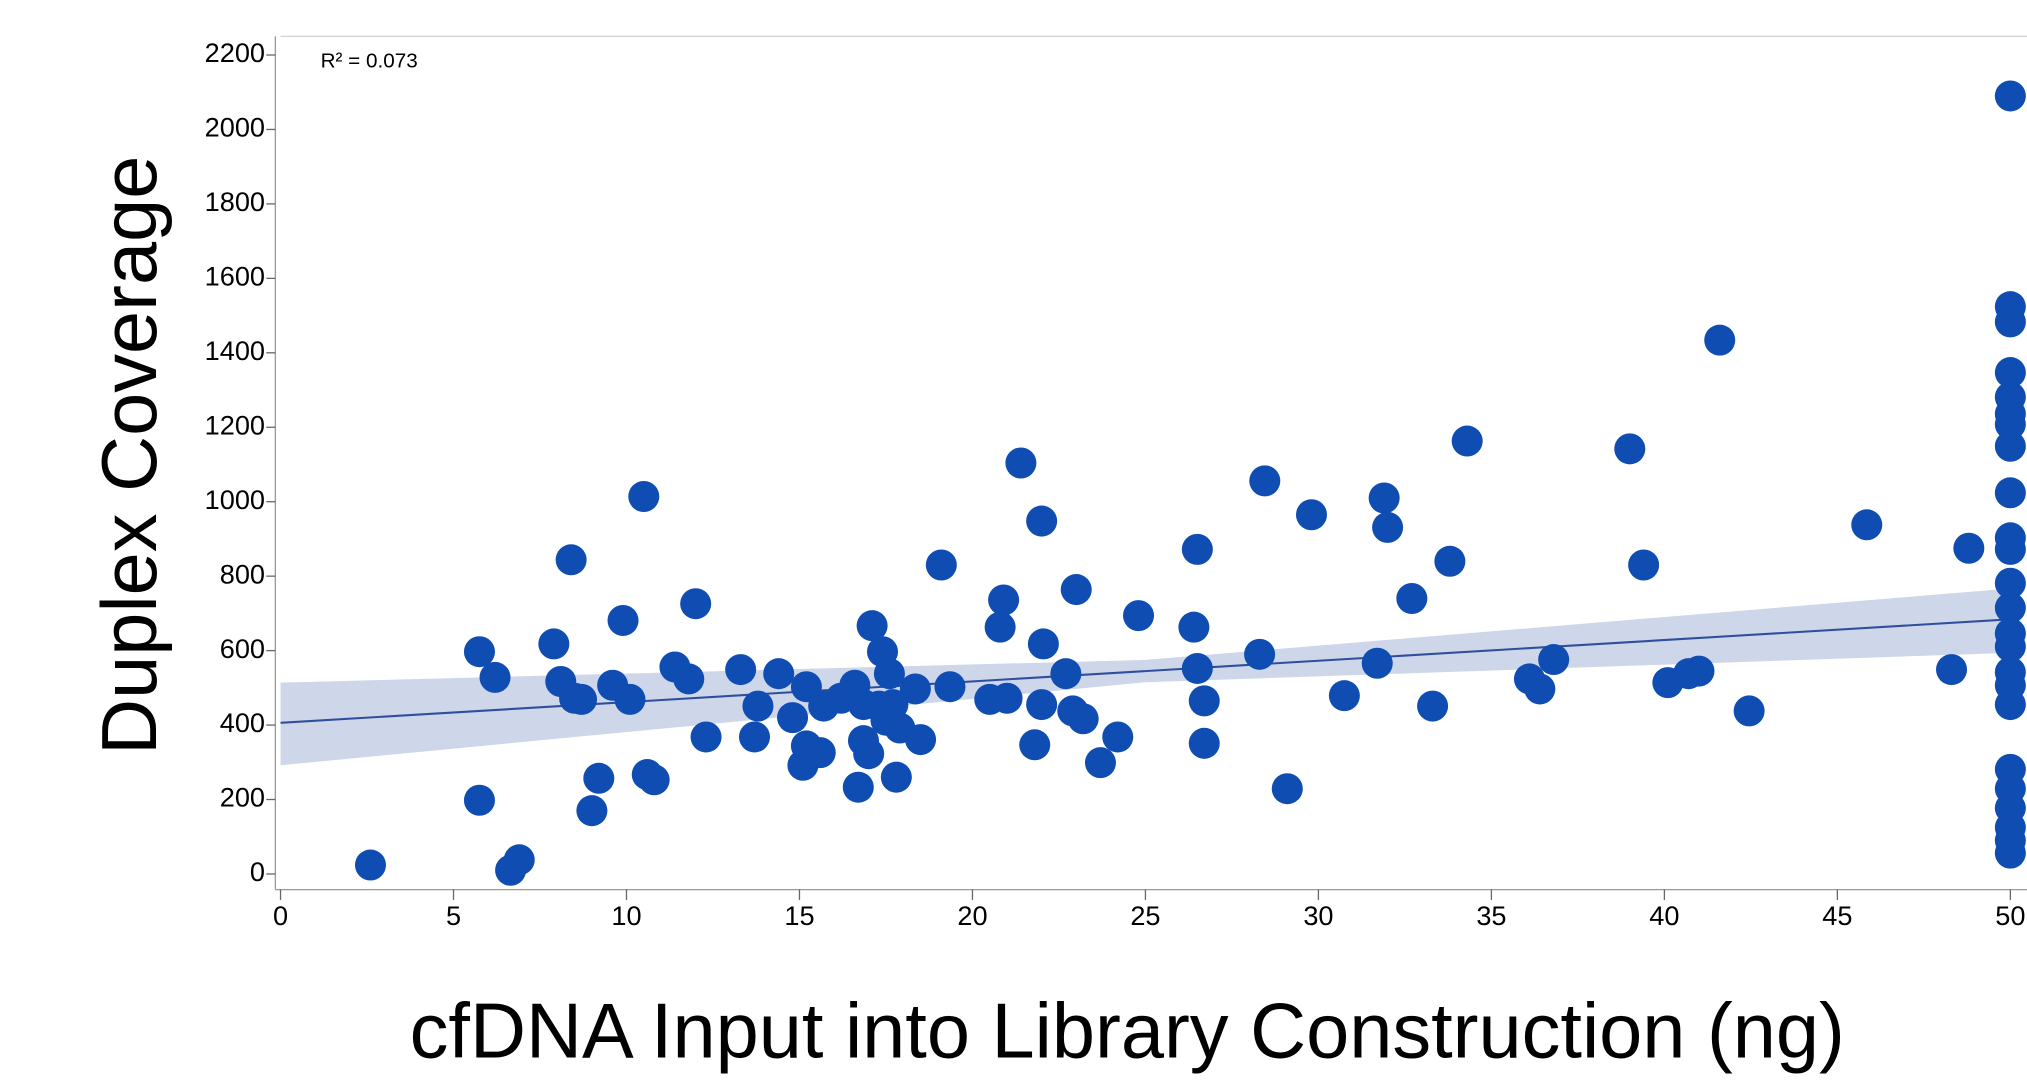  Describe the element at coordinates (369, 60) in the screenshot. I see `r-squared-annotation: R² = 0.073` at that location.